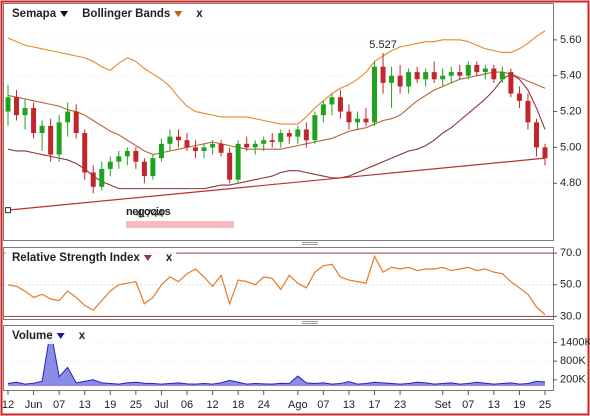  Describe the element at coordinates (570, 253) in the screenshot. I see `y-tick-label: 70.0` at that location.